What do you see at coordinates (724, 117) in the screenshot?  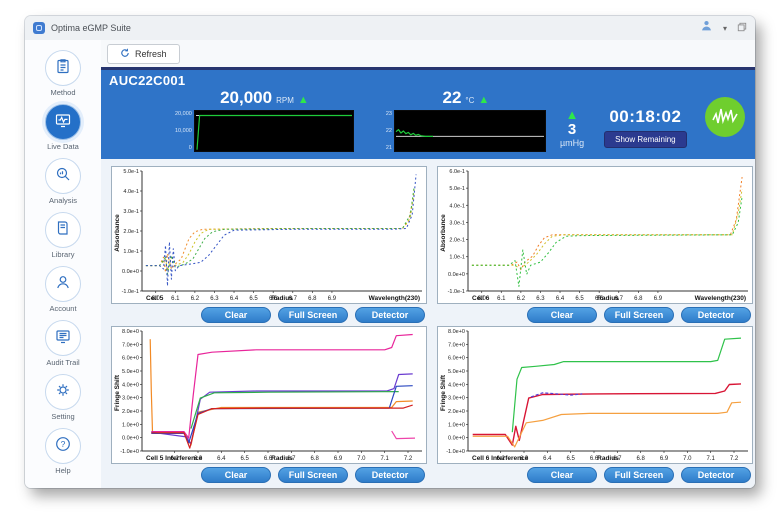 I see `instrument-activity-icon` at bounding box center [724, 117].